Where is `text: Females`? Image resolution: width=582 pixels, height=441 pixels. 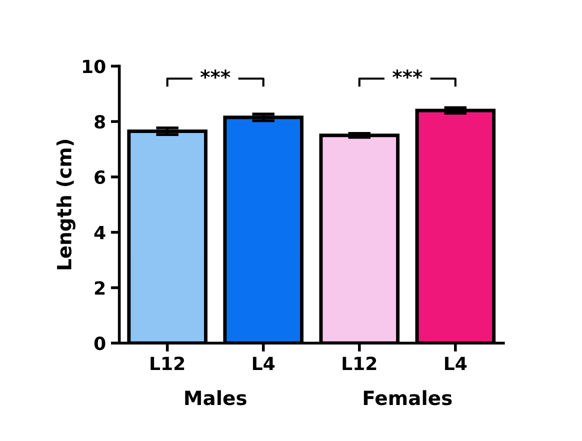 text: Females is located at coordinates (408, 398).